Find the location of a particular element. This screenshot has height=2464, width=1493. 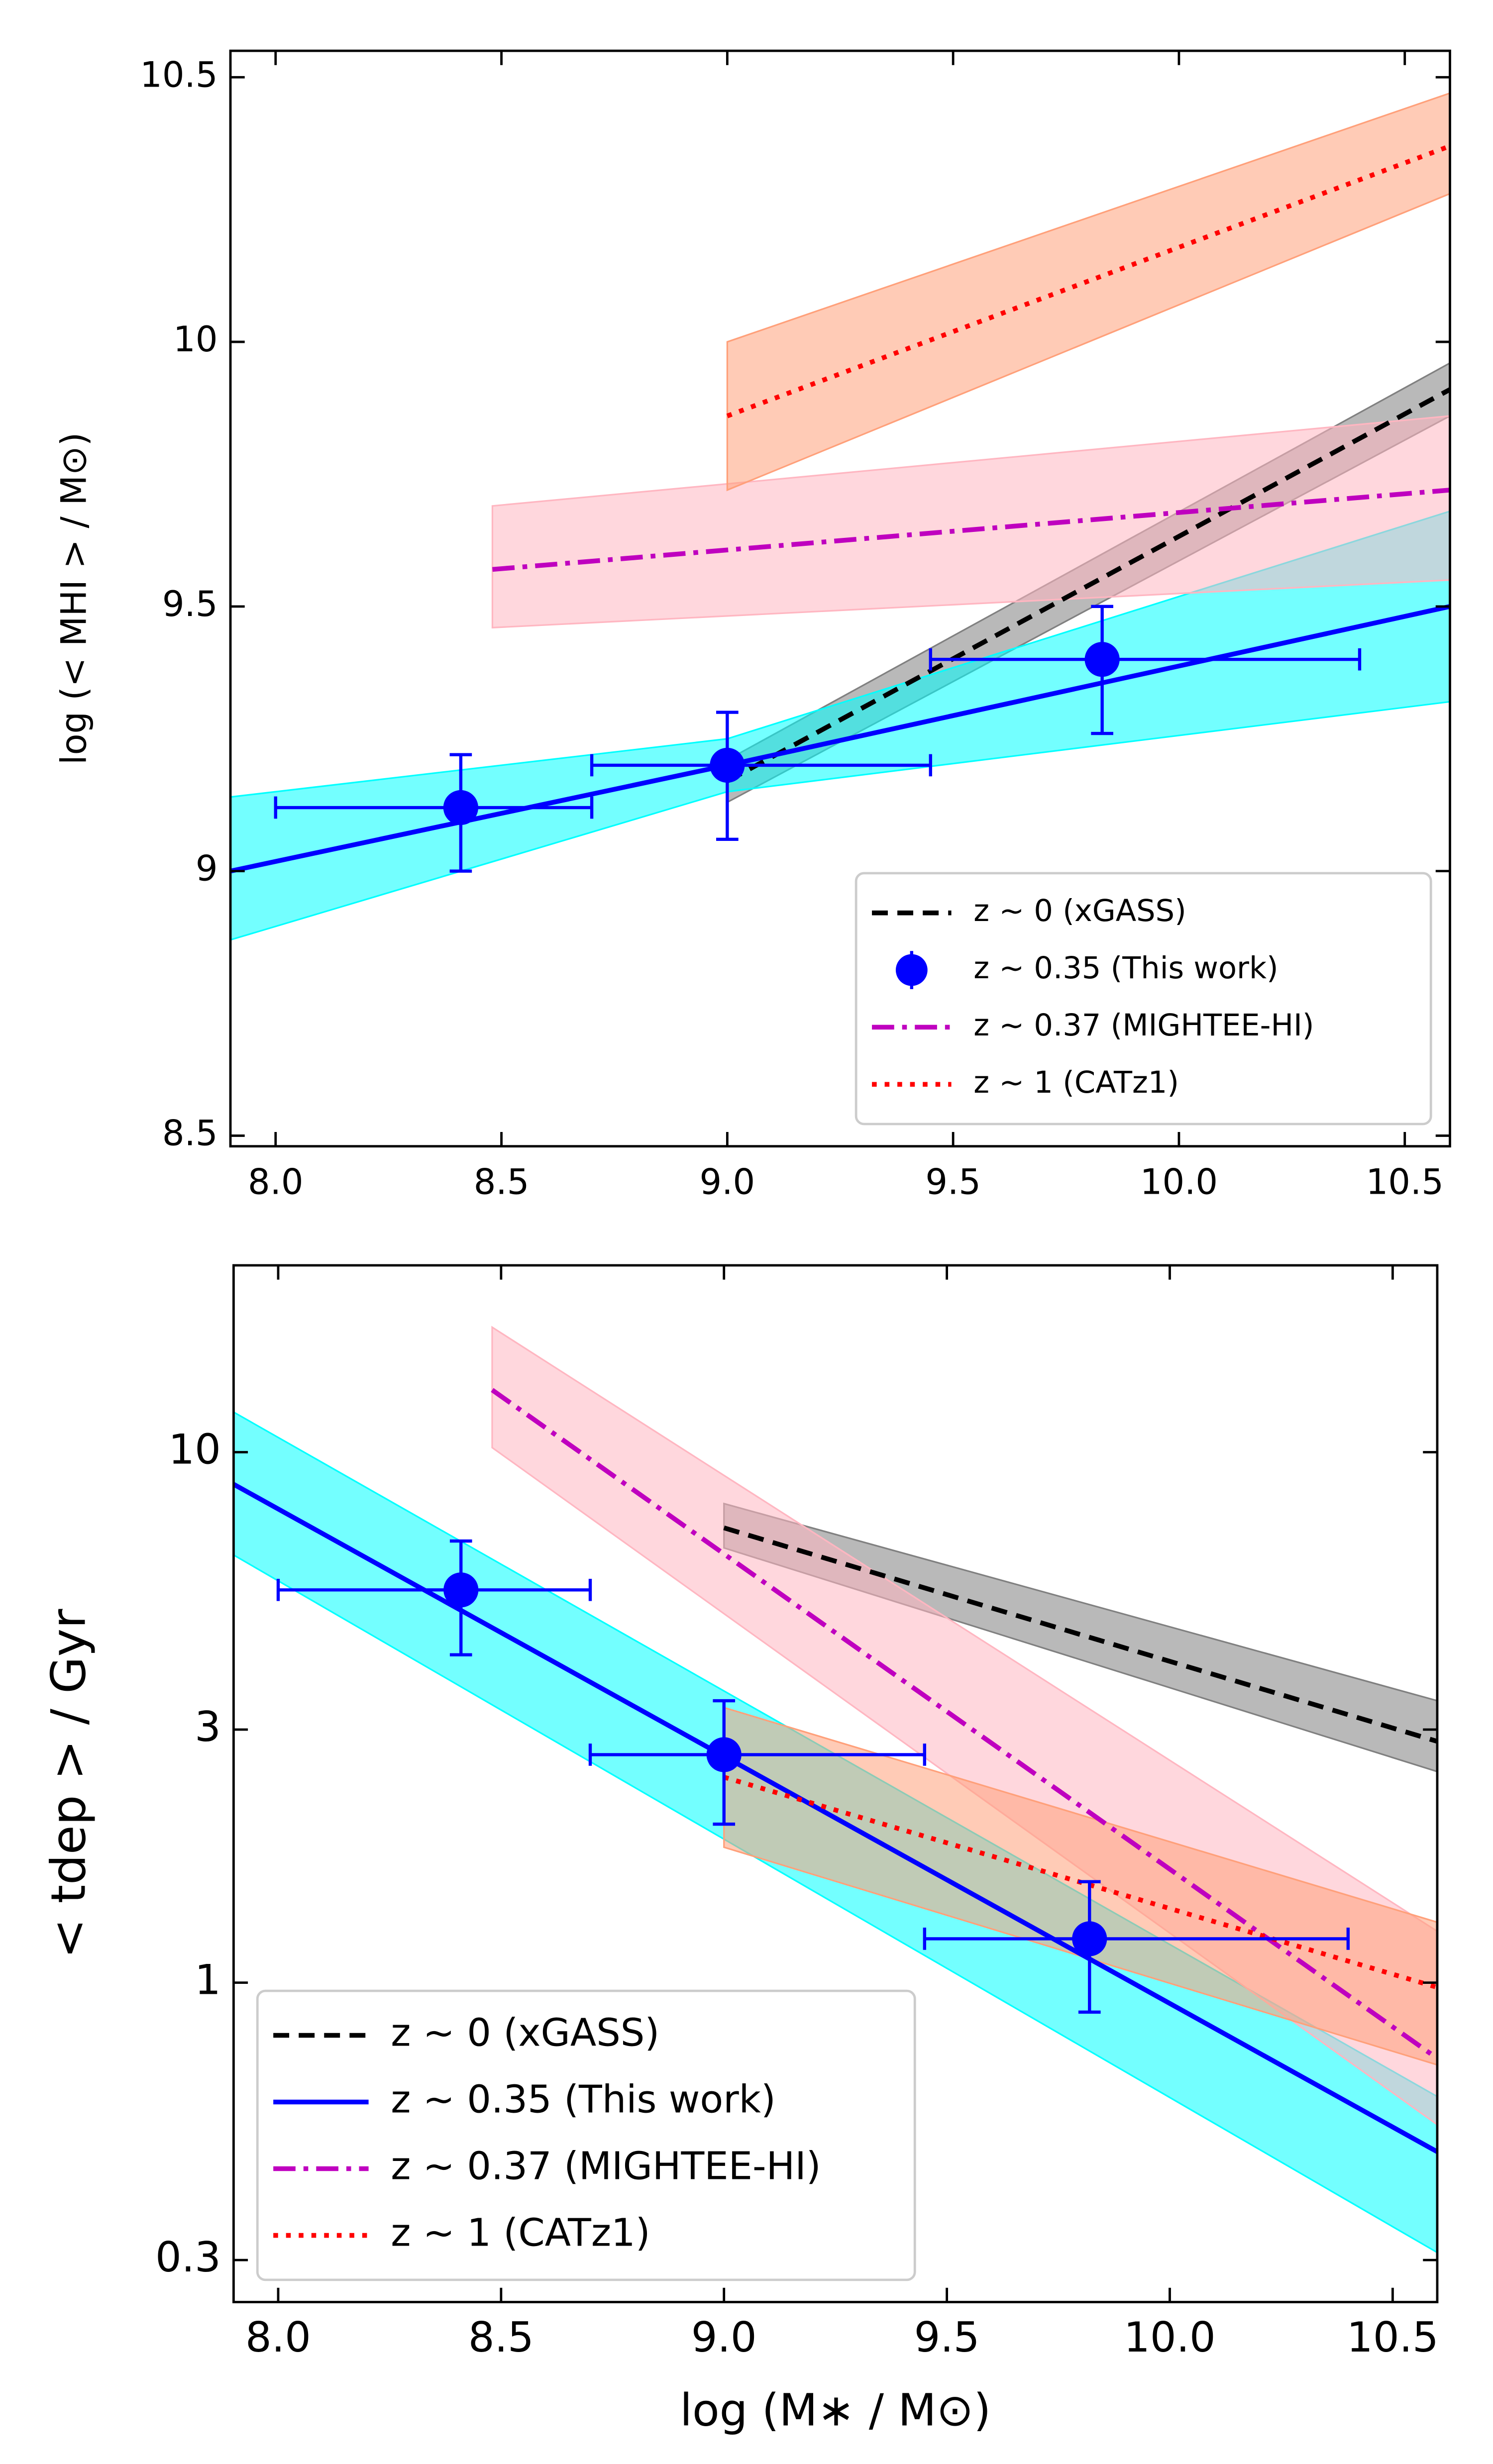

y-tick-label: 10.5 is located at coordinates (178, 74).